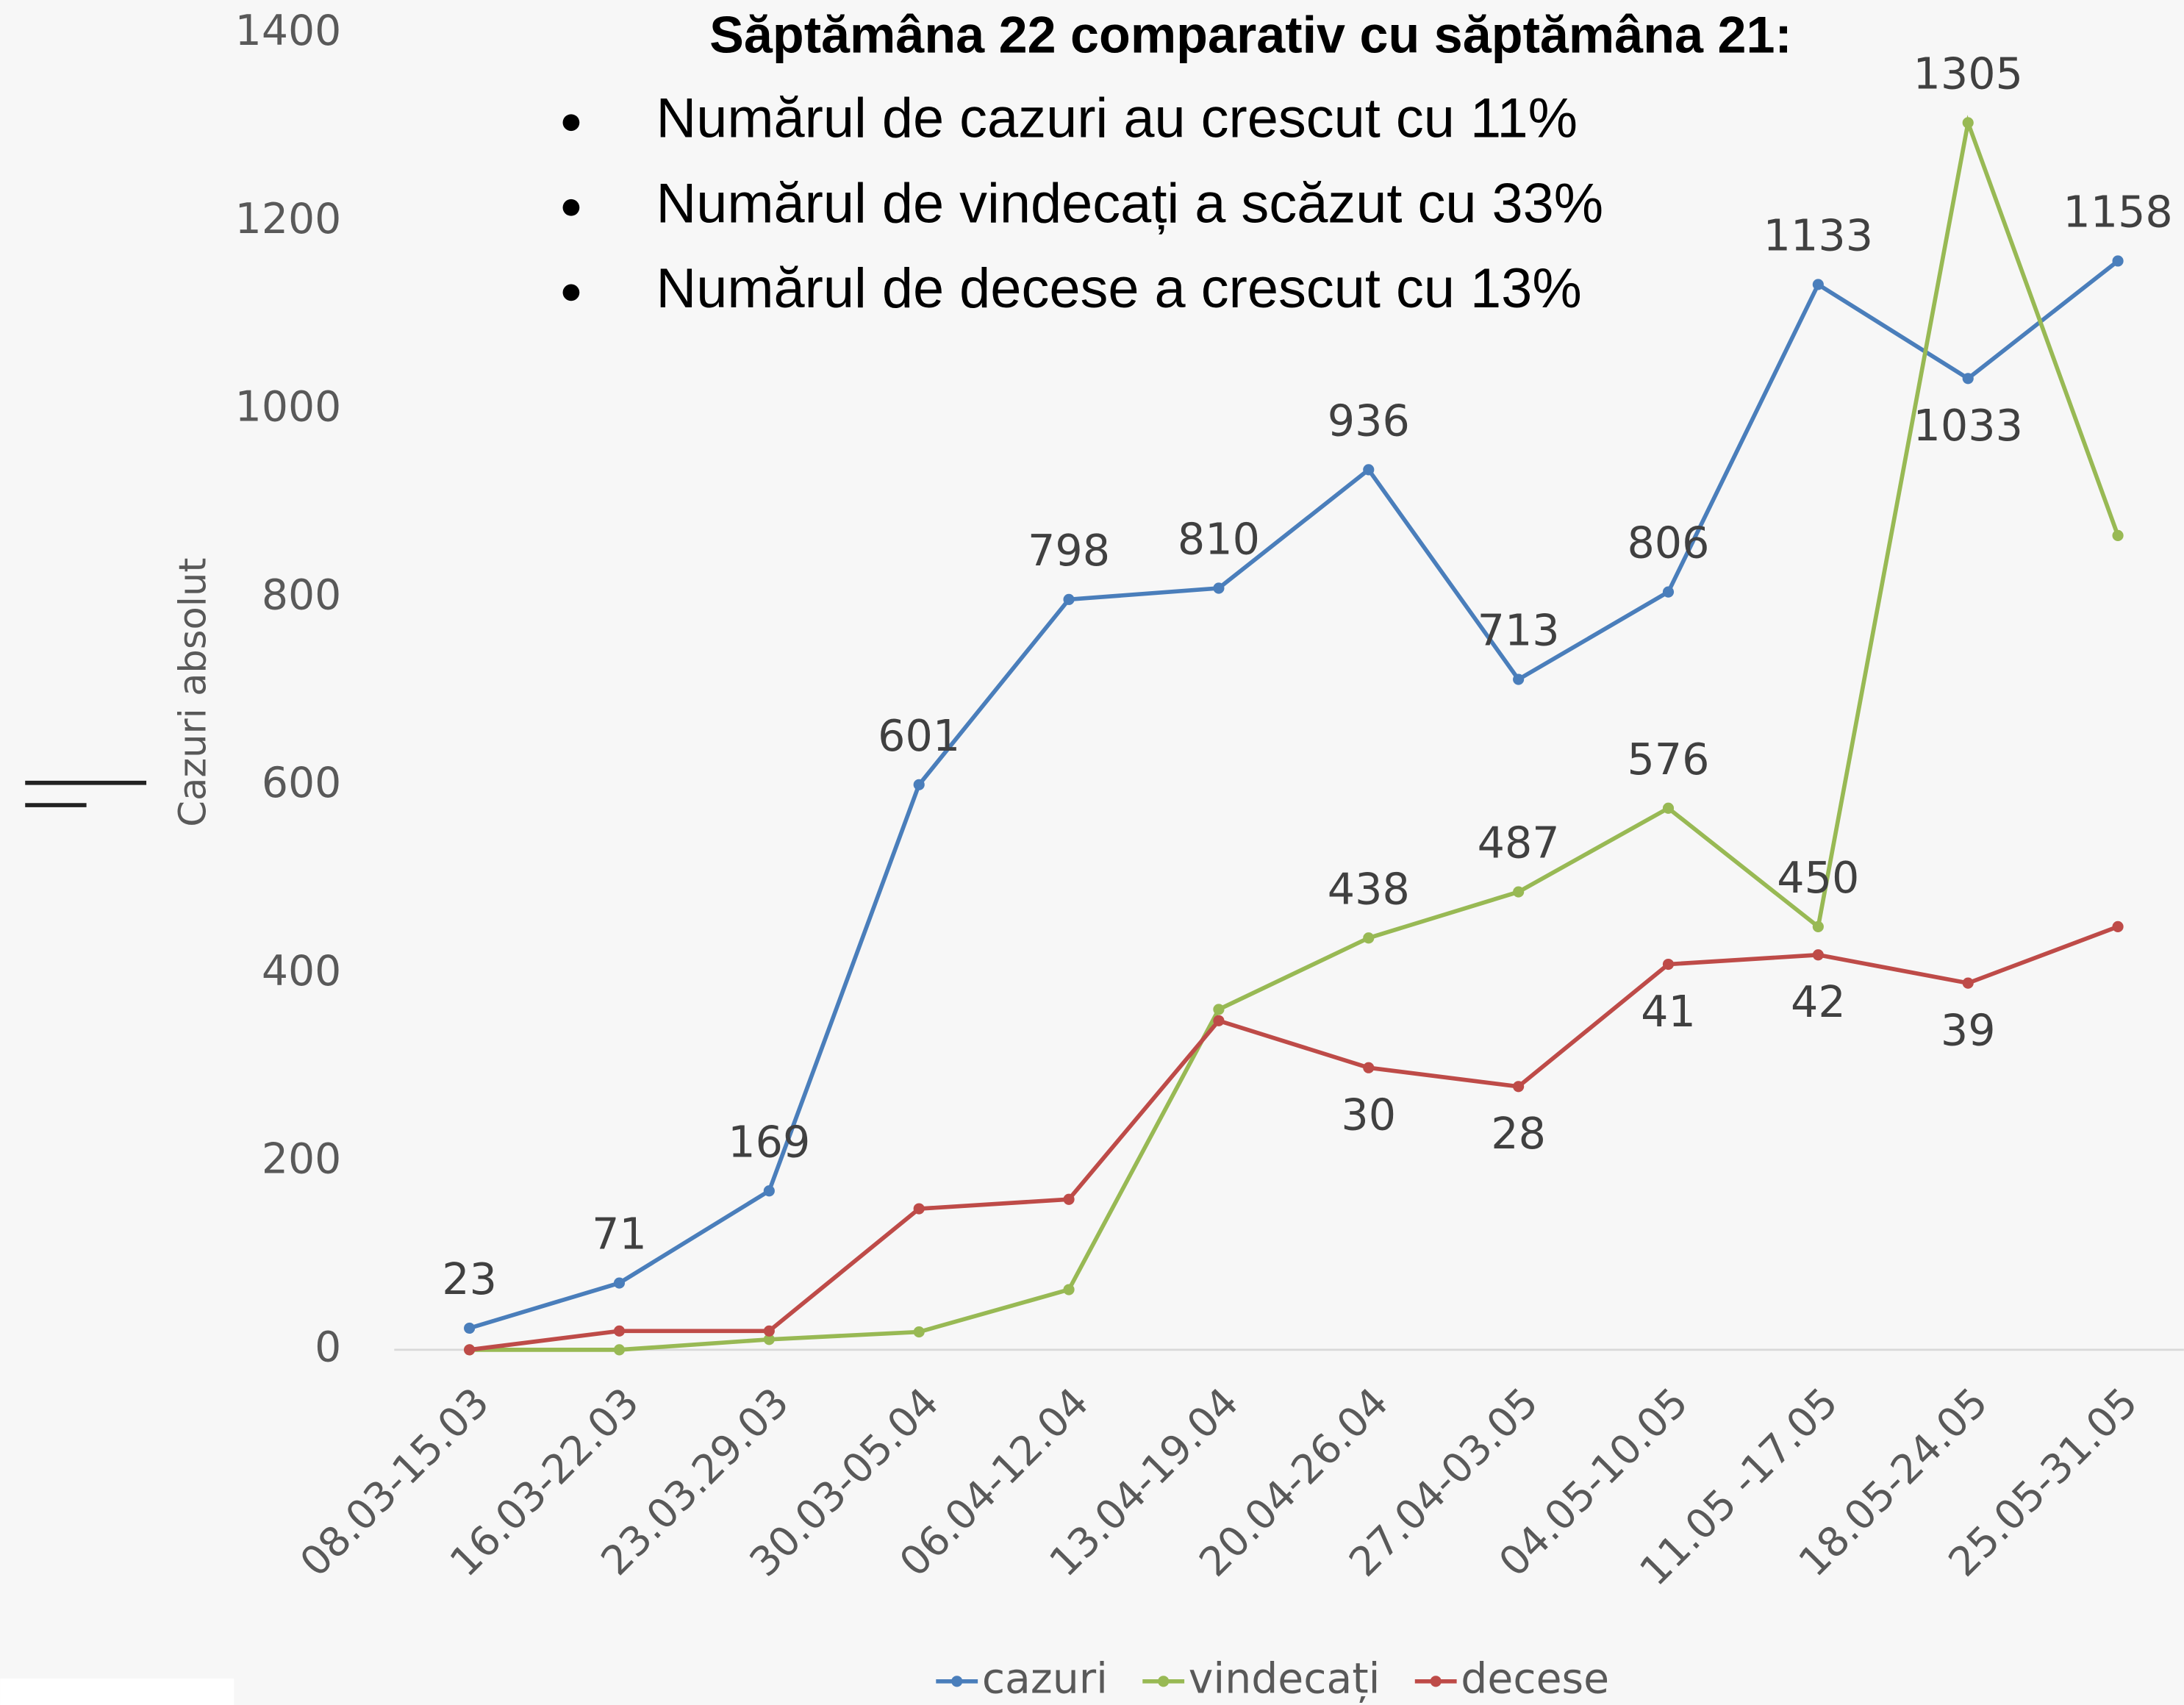 This screenshot has height=1705, width=2184. I want to click on annotation: Numărul de cazuri au crescut cu 11%, so click(1117, 119).